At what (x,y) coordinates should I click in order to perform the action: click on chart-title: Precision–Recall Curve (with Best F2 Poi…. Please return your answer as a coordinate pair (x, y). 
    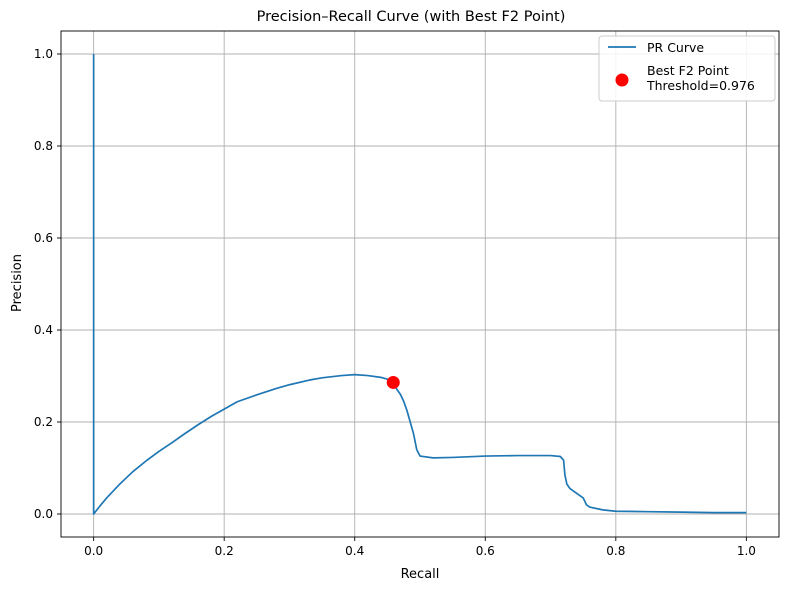
    Looking at the image, I should click on (411, 17).